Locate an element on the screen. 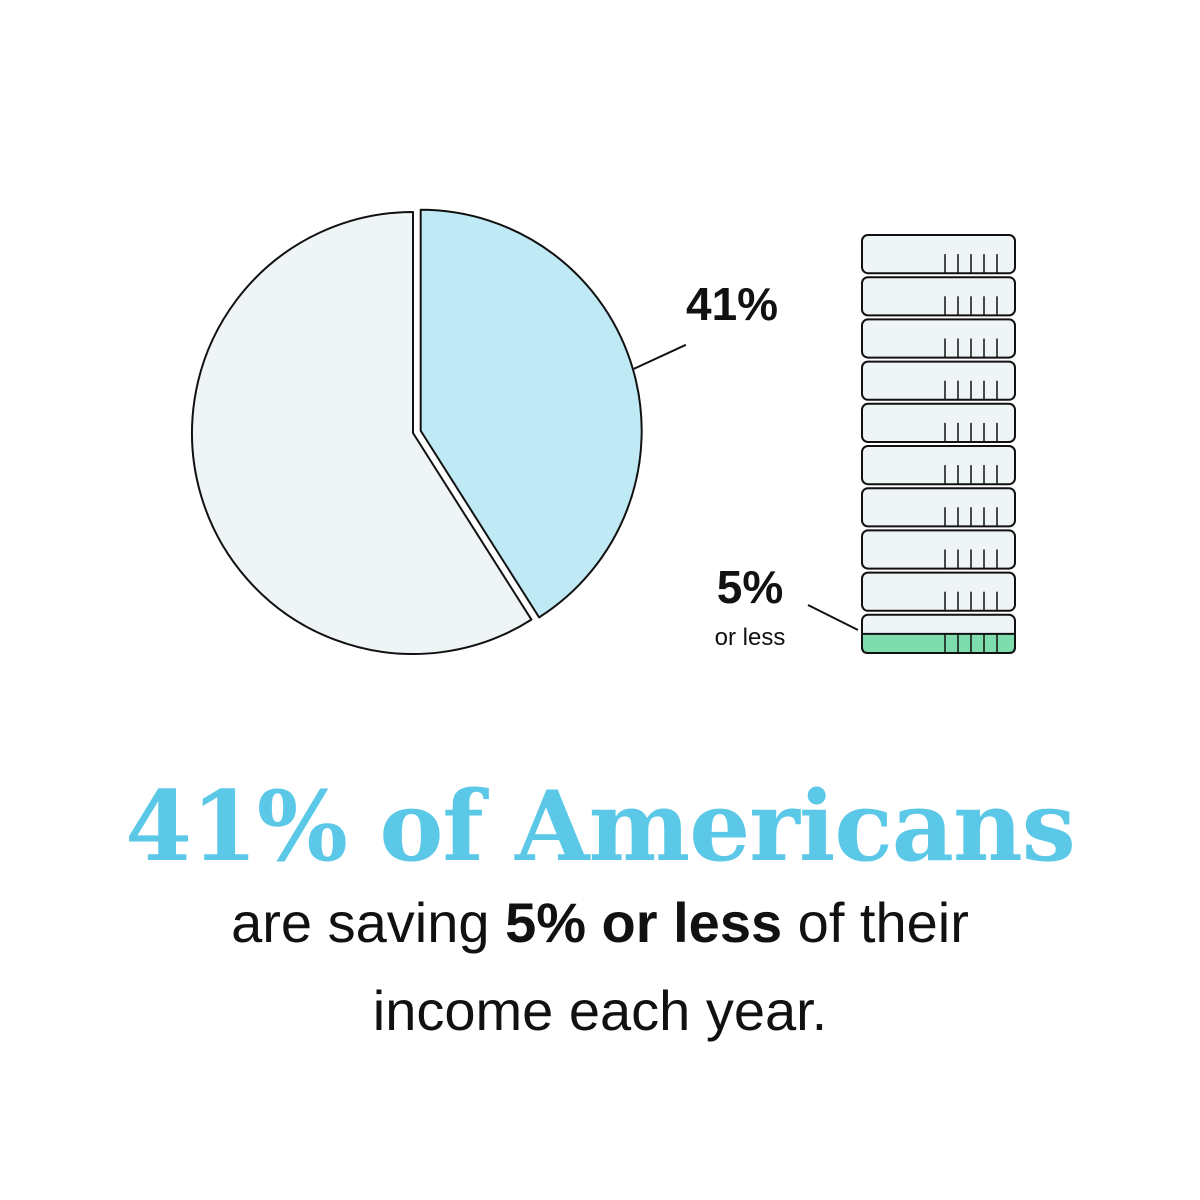 The width and height of the screenshot is (1200, 1200). data-sublabel: or less is located at coordinates (750, 637).